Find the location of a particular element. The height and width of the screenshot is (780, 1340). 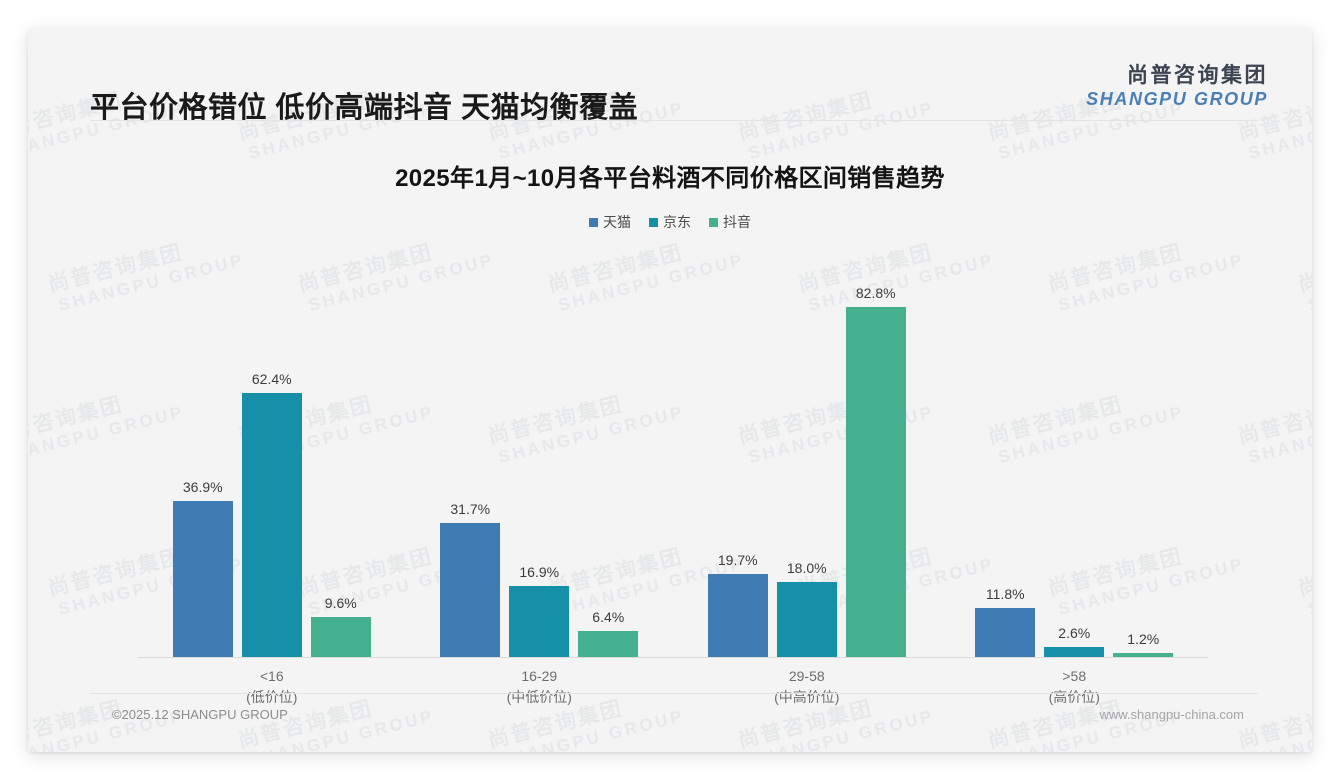

legend-label: 京东 is located at coordinates (677, 222).